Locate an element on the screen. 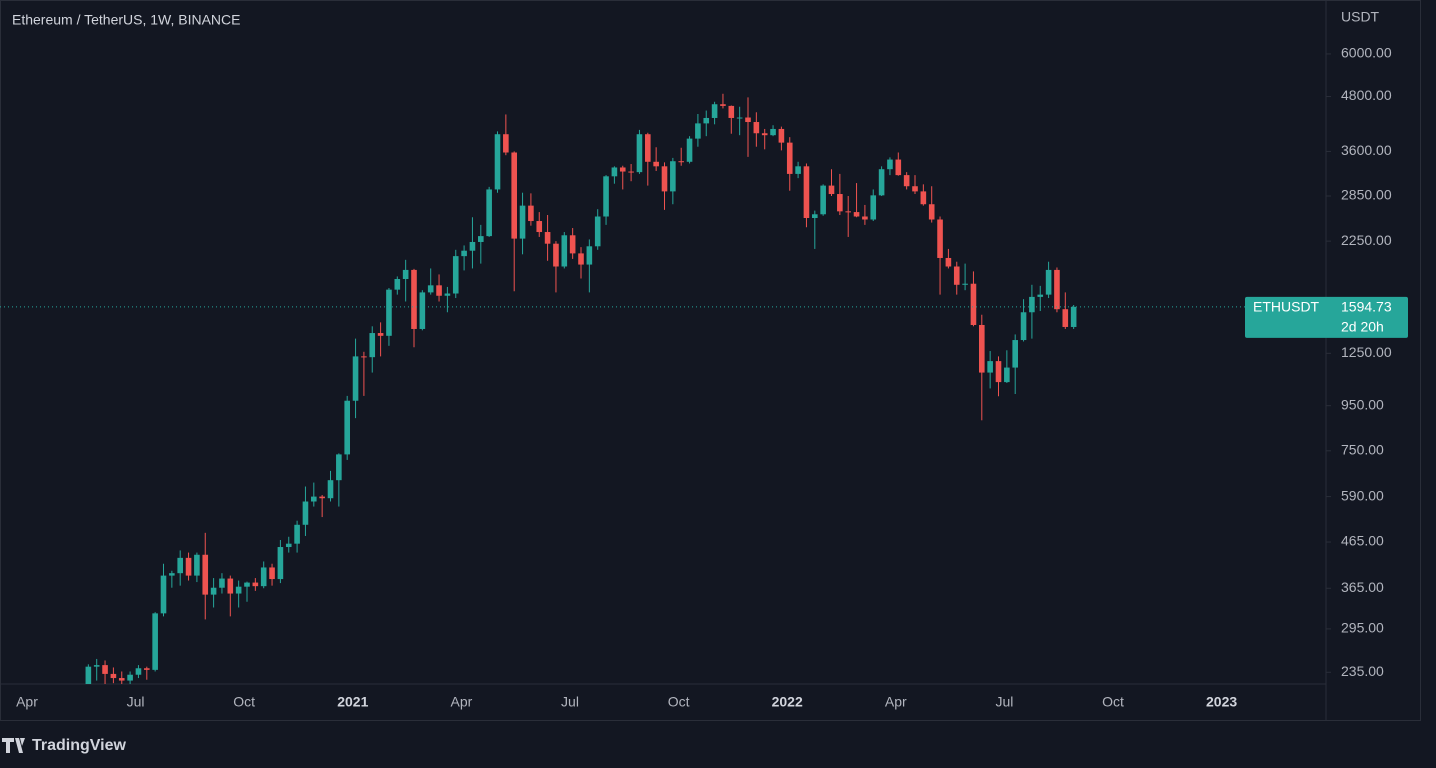  y-tick-label: 6000.00 is located at coordinates (1366, 53).